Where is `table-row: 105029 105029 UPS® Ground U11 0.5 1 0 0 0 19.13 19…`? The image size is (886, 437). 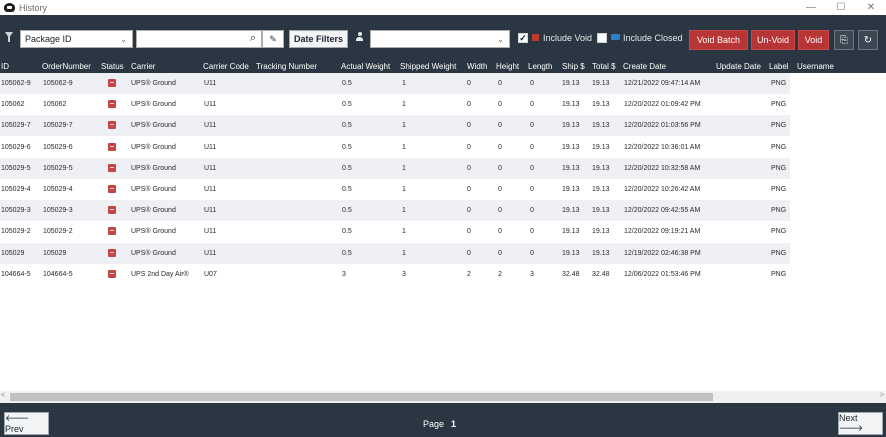
table-row: 105029 105029 UPS® Ground U11 0.5 1 0 0 0 19.13 19… is located at coordinates (395, 253).